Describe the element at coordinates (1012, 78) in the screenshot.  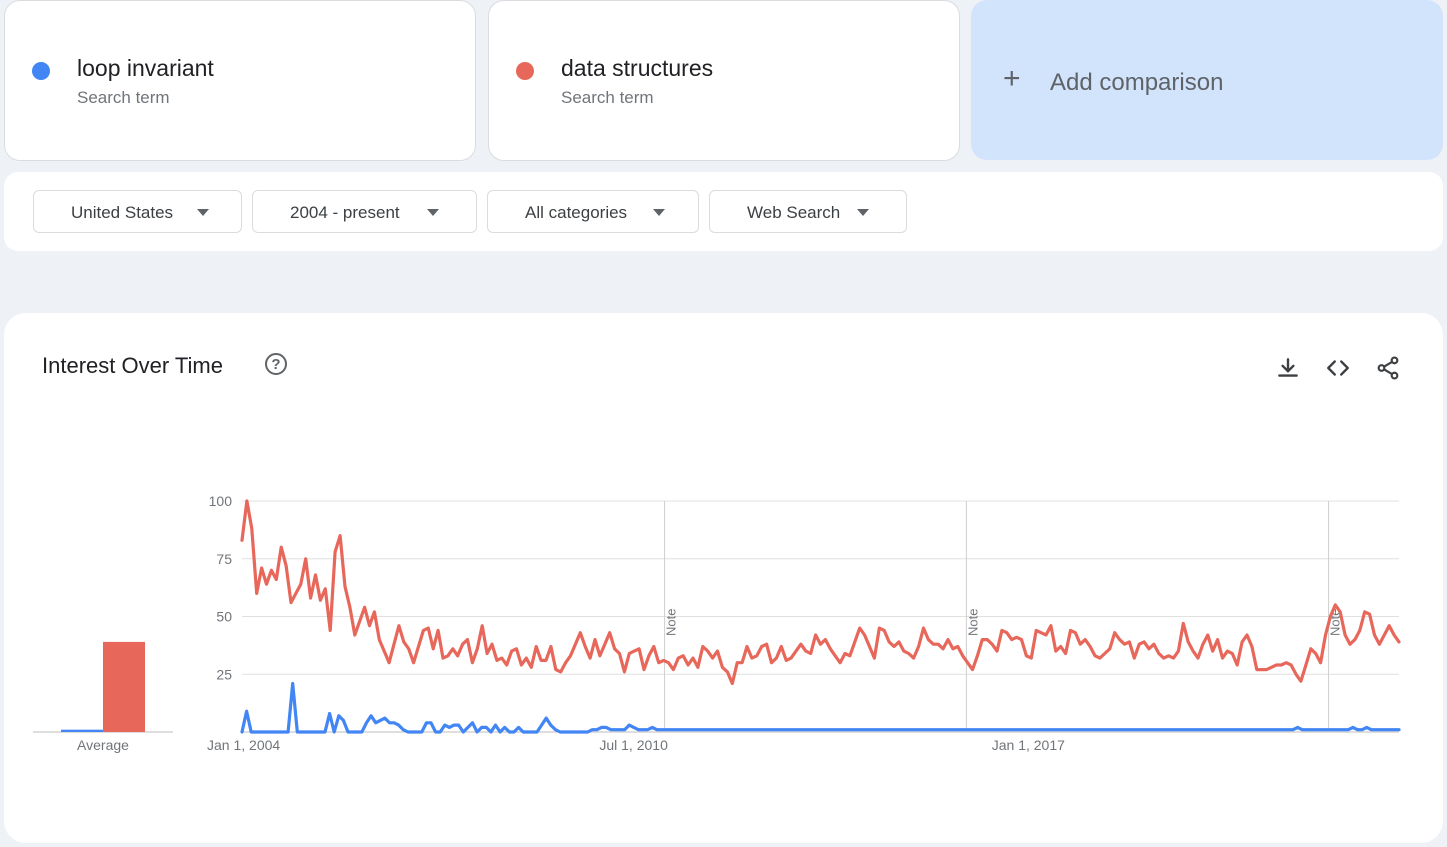
I see `plus-icon: +` at that location.